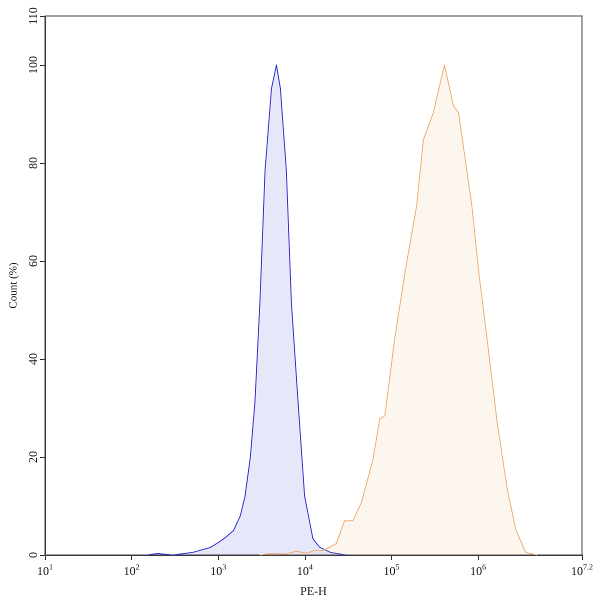 Image resolution: width=600 pixels, height=602 pixels. I want to click on y-tick-label: 100, so click(33, 65).